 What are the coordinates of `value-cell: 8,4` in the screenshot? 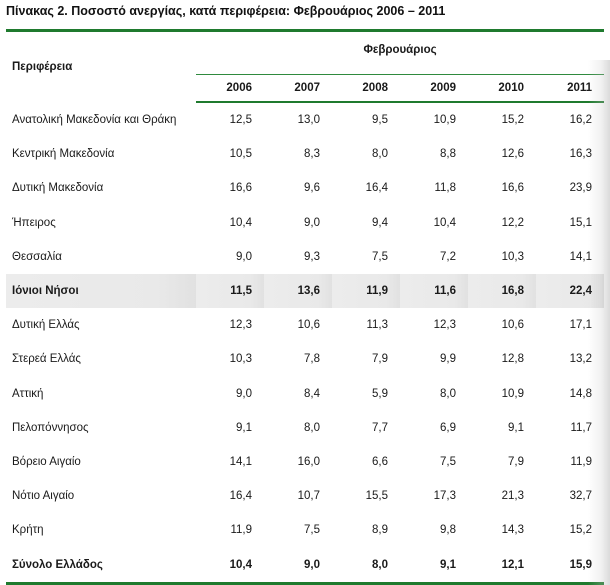 It's located at (312, 393).